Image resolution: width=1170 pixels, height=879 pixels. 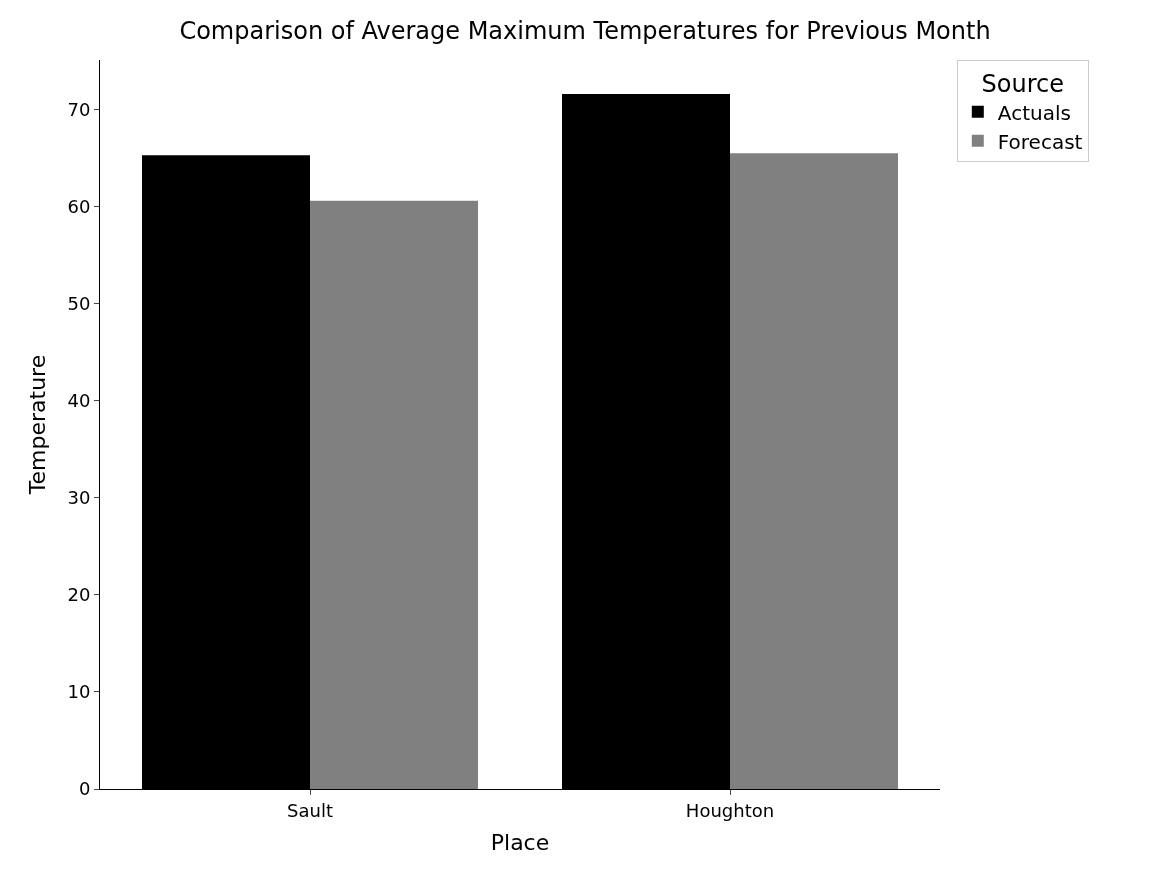 I want to click on x-tick-label: Sault, so click(x=310, y=810).